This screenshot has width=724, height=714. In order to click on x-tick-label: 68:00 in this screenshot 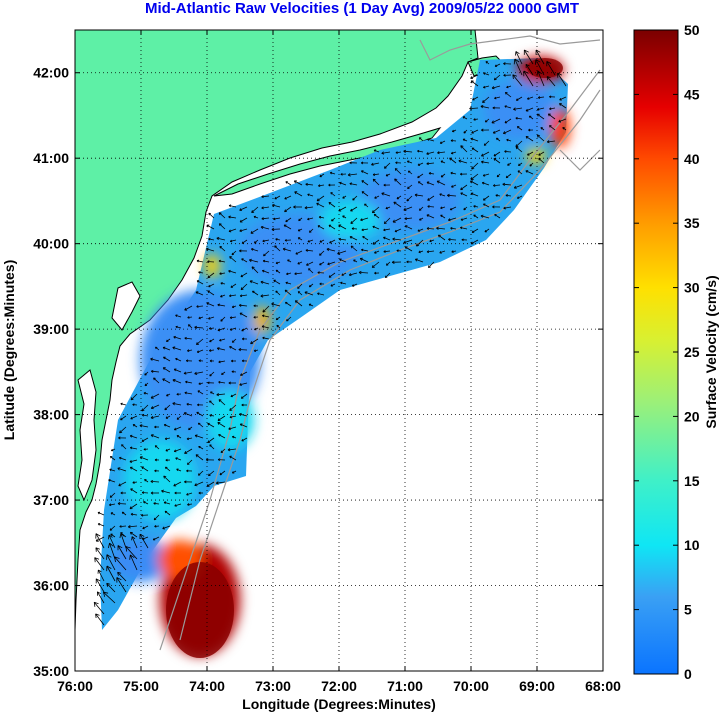, I will do `click(603, 686)`.